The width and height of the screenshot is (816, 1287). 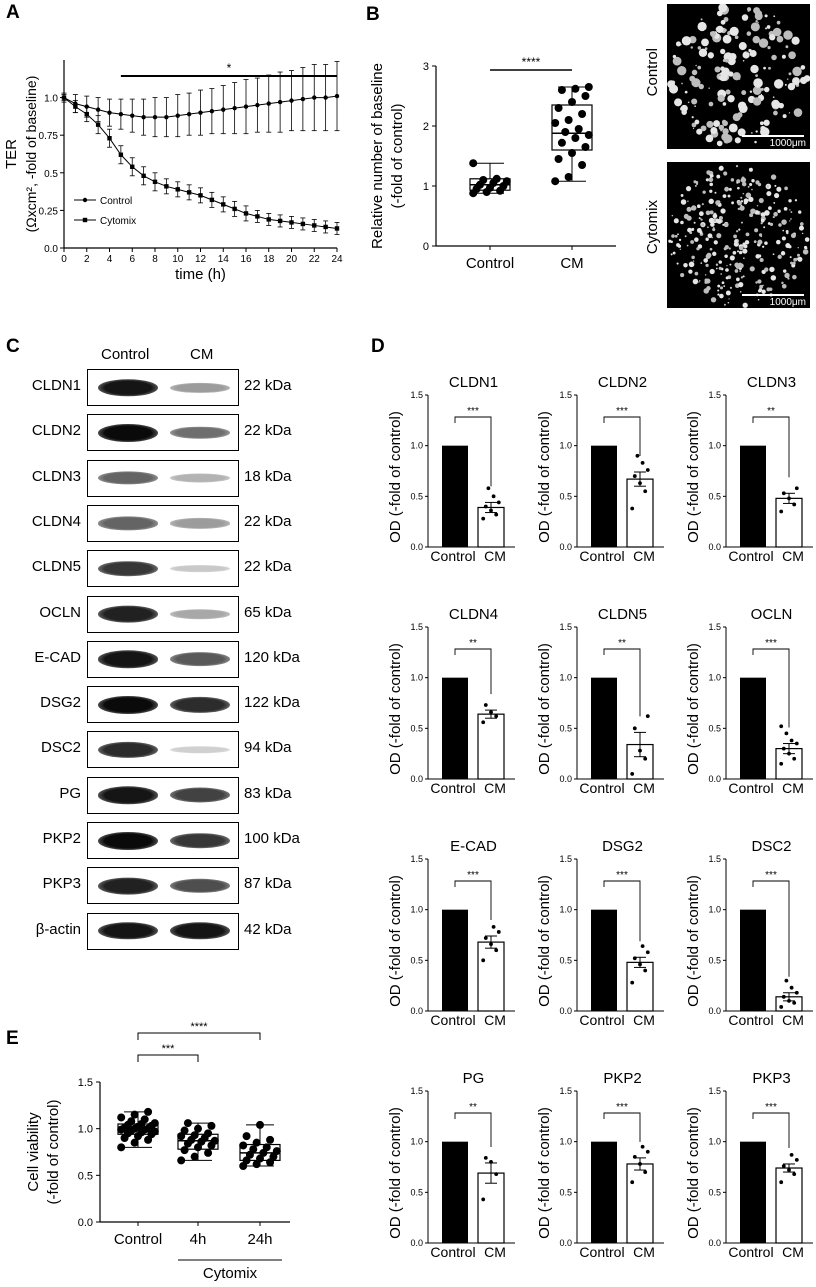 What do you see at coordinates (544, 1173) in the screenshot?
I see `y-axis-label: OD (-fold of control)` at bounding box center [544, 1173].